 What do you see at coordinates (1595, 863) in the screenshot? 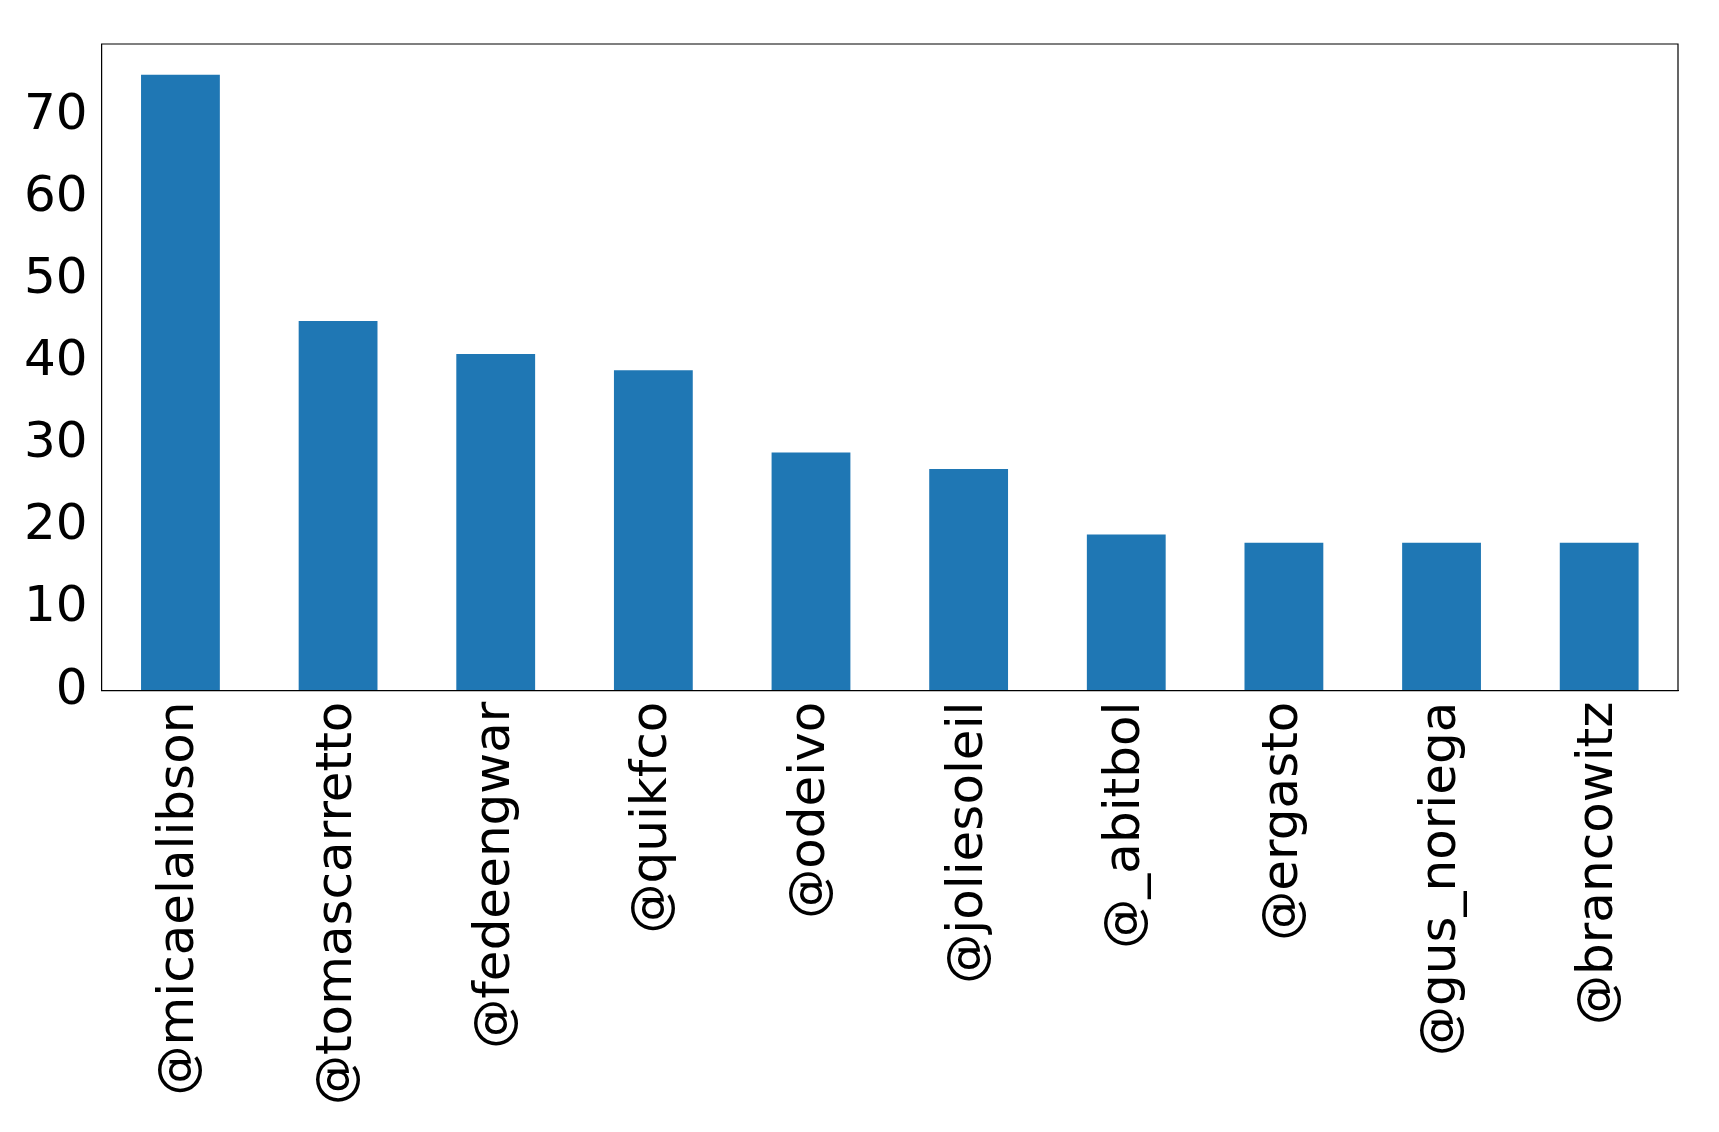
I see `x-tick-label: @brancowitz` at bounding box center [1595, 863].